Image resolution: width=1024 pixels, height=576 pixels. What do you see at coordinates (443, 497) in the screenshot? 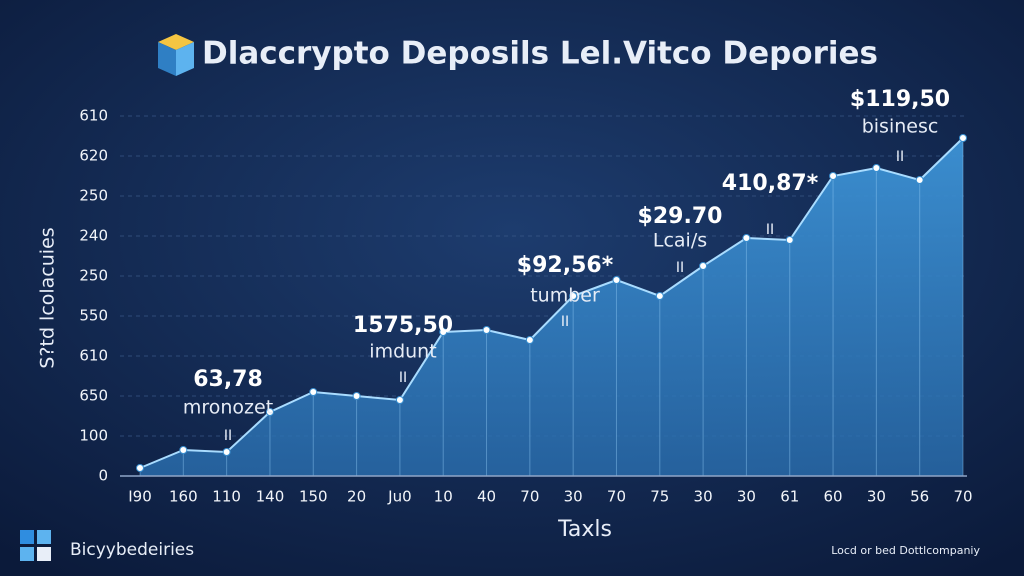
I see `x-tick-label: 10` at bounding box center [443, 497].